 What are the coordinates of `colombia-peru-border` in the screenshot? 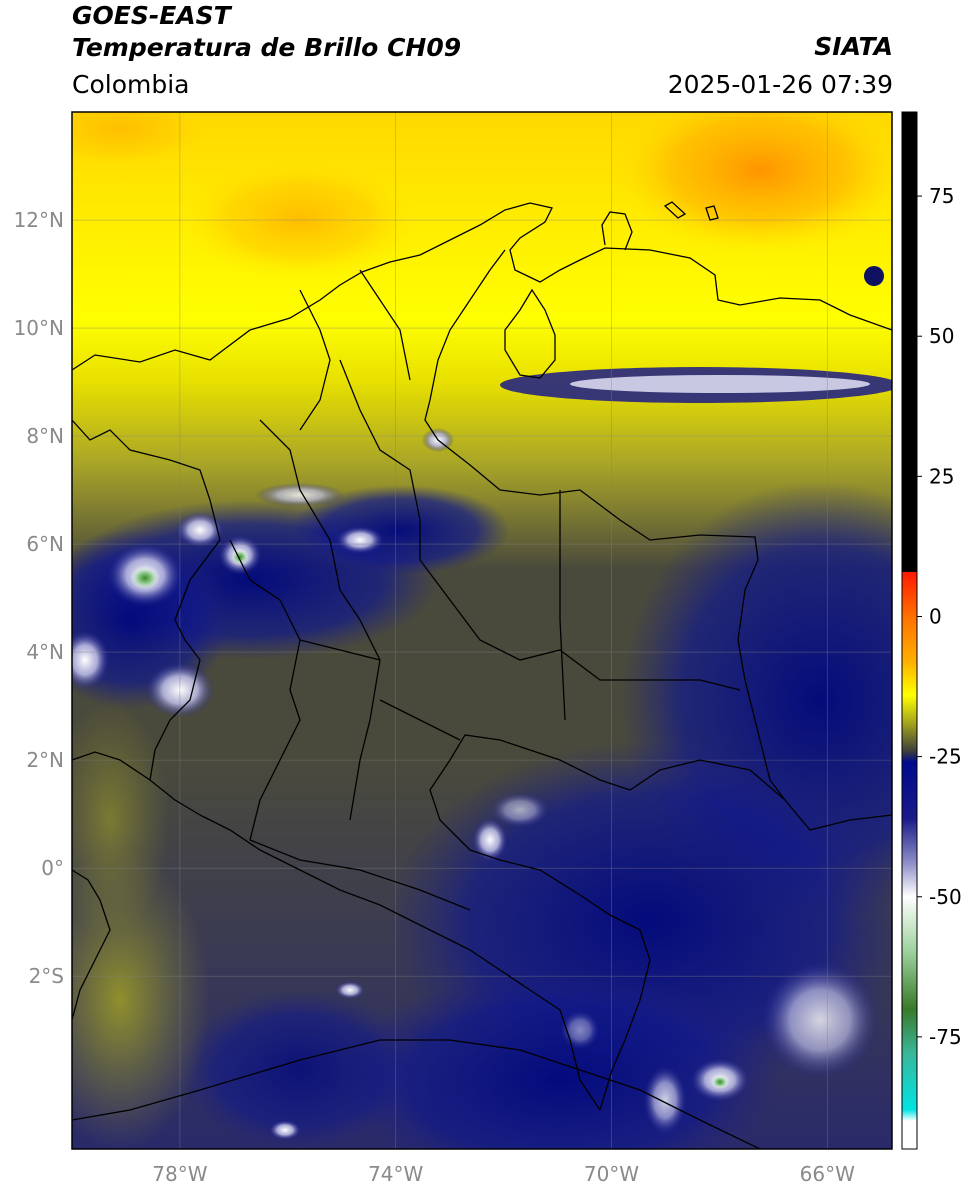 It's located at (400, 962).